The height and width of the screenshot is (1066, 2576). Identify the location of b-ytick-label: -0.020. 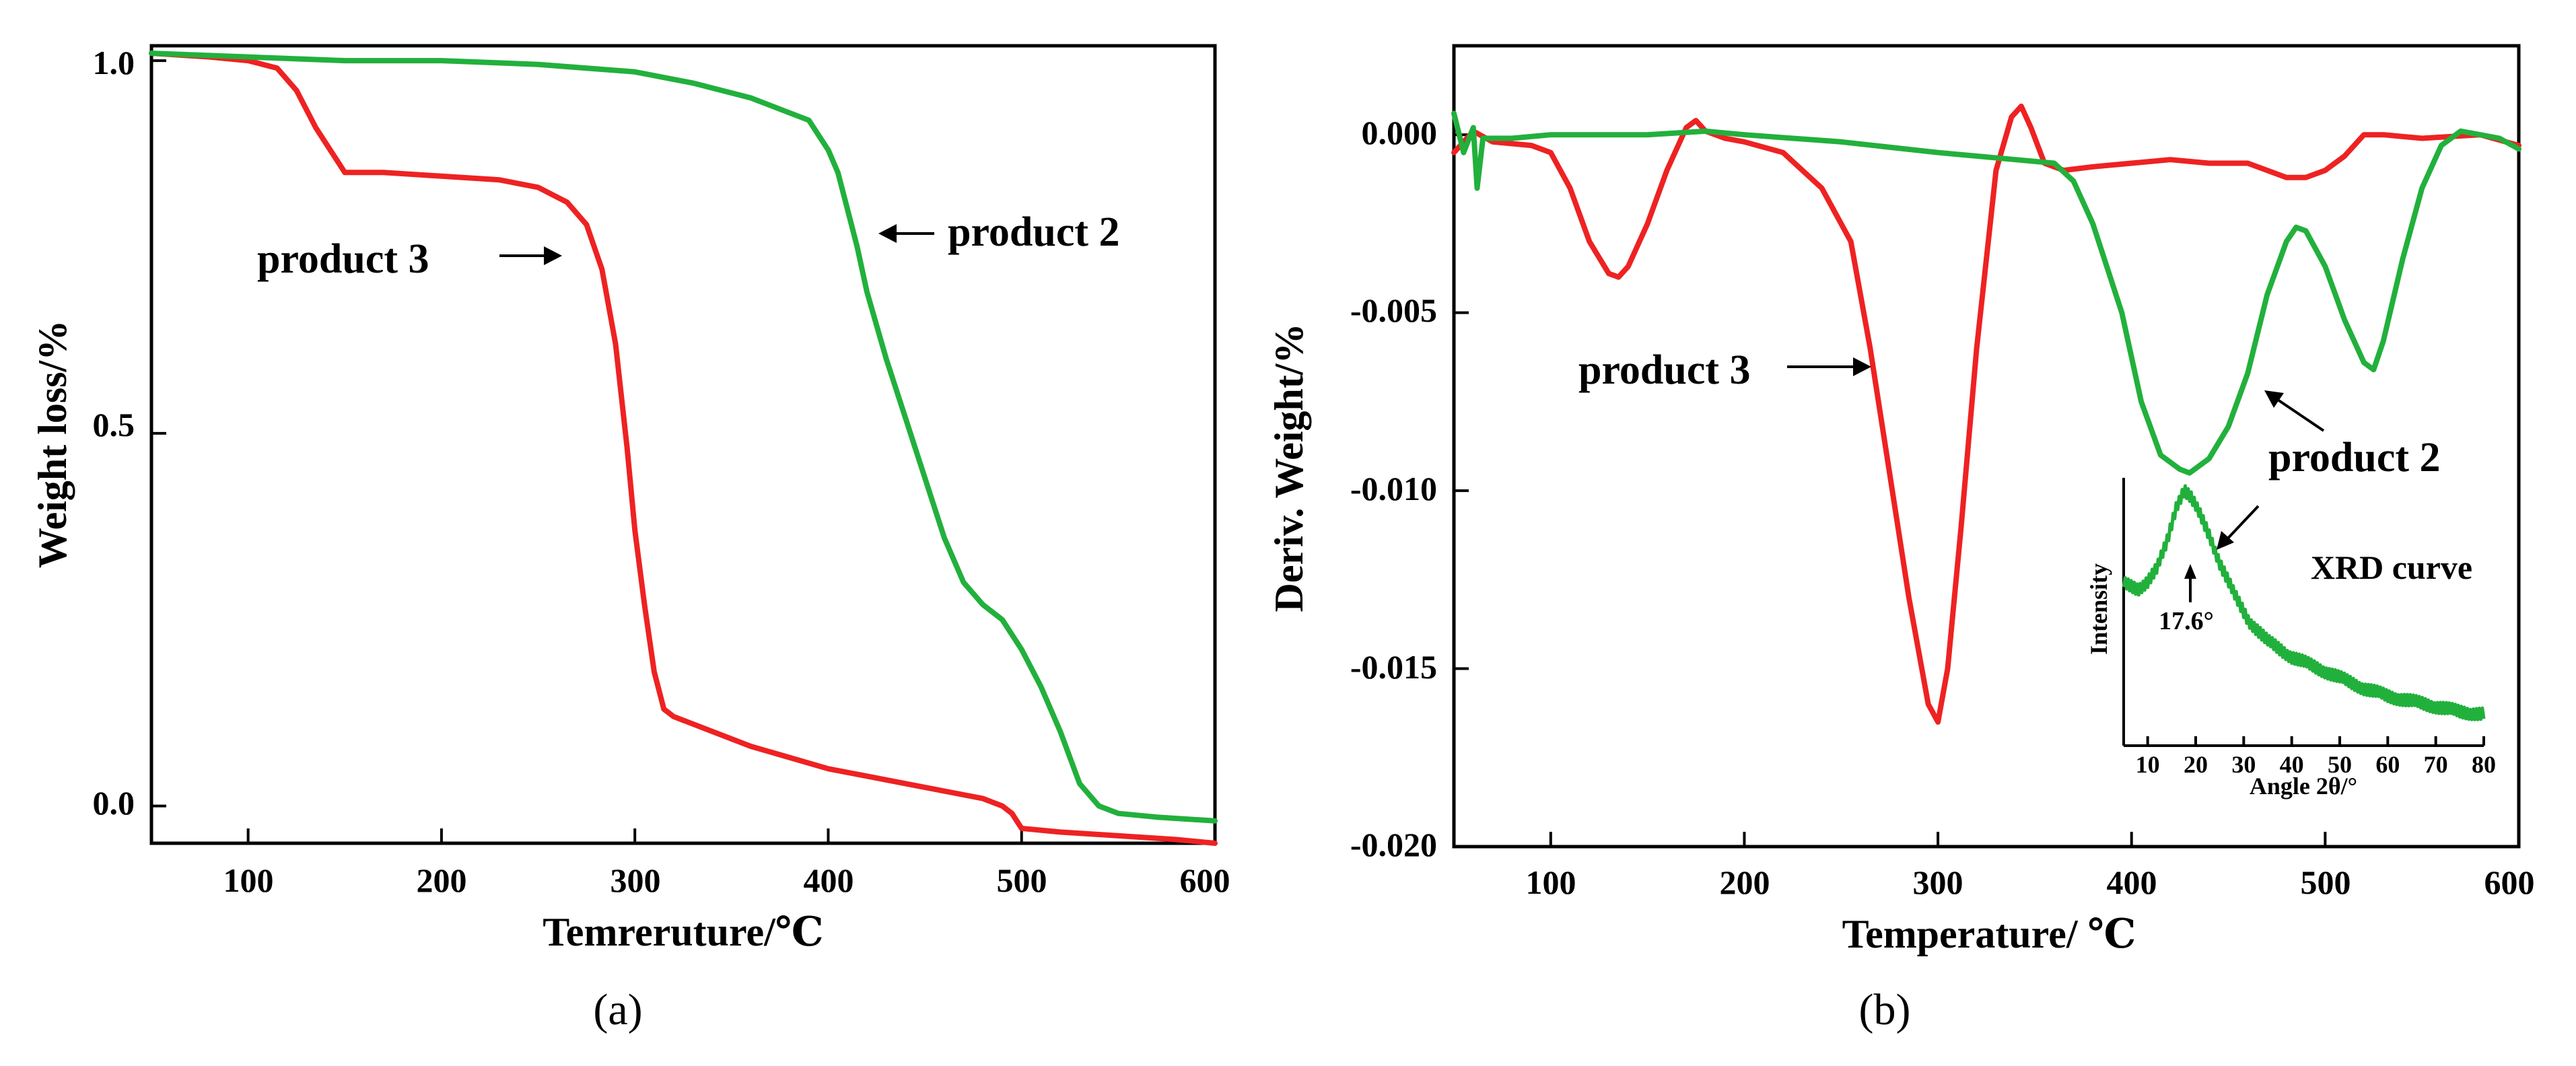
(1393, 844).